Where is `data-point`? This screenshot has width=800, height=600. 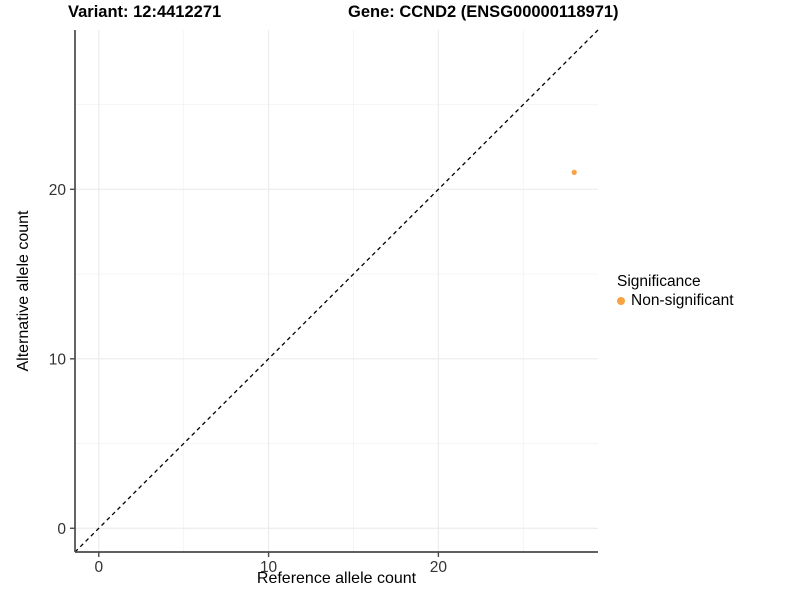 data-point is located at coordinates (574, 172).